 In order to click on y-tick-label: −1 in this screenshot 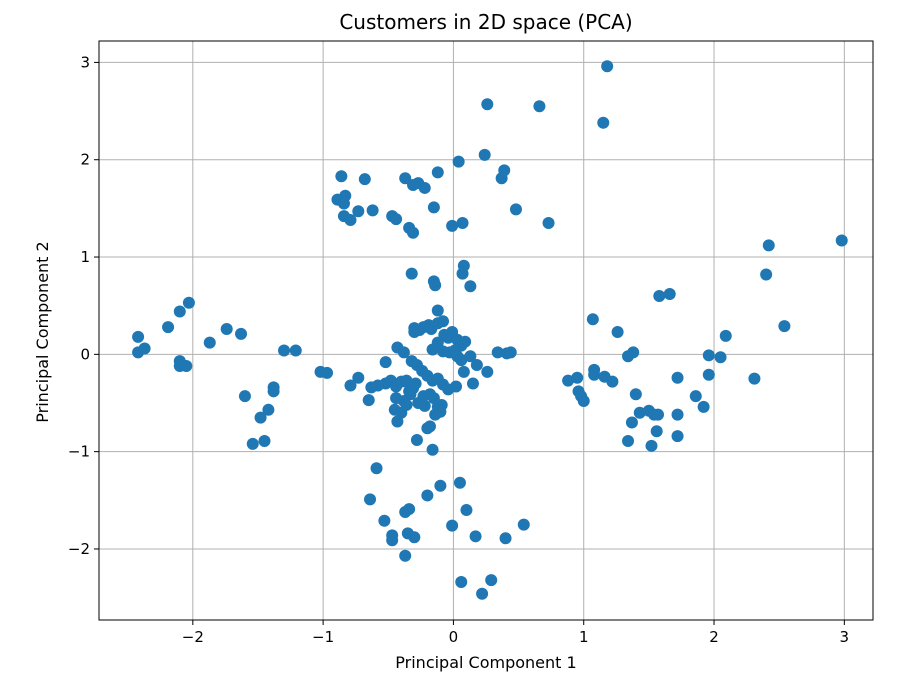, I will do `click(79, 452)`.